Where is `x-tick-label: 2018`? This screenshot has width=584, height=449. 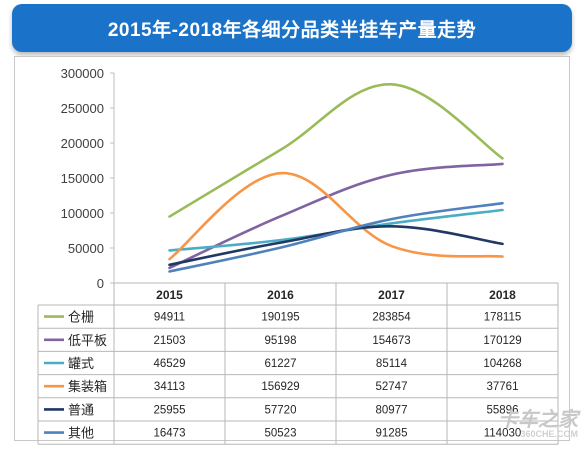 x-tick-label: 2018 is located at coordinates (502, 295).